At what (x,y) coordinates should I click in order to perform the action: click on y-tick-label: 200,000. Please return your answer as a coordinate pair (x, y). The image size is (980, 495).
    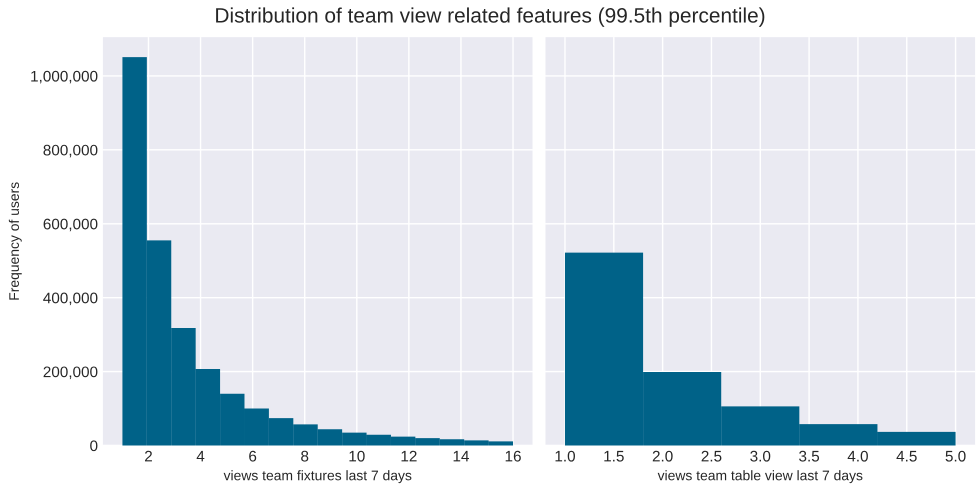
    Looking at the image, I should click on (71, 373).